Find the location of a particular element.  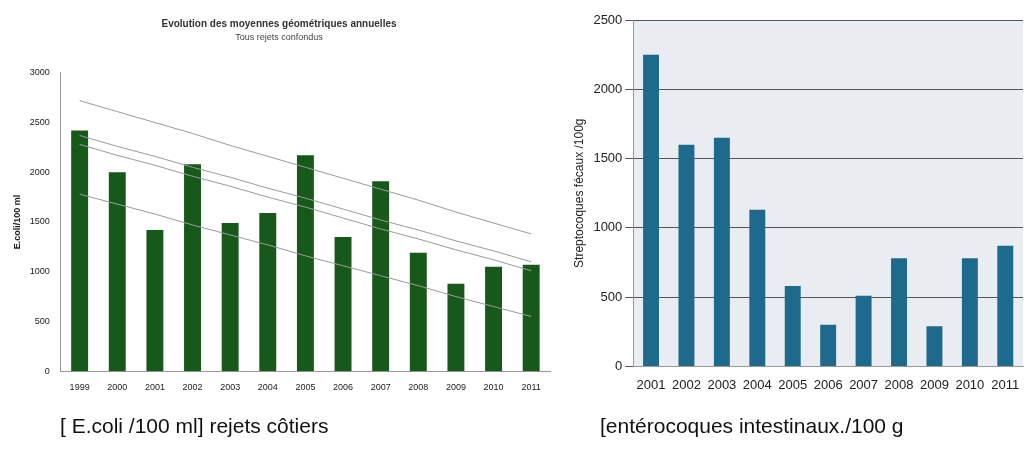

y-tick-label: 3000 is located at coordinates (39, 72).